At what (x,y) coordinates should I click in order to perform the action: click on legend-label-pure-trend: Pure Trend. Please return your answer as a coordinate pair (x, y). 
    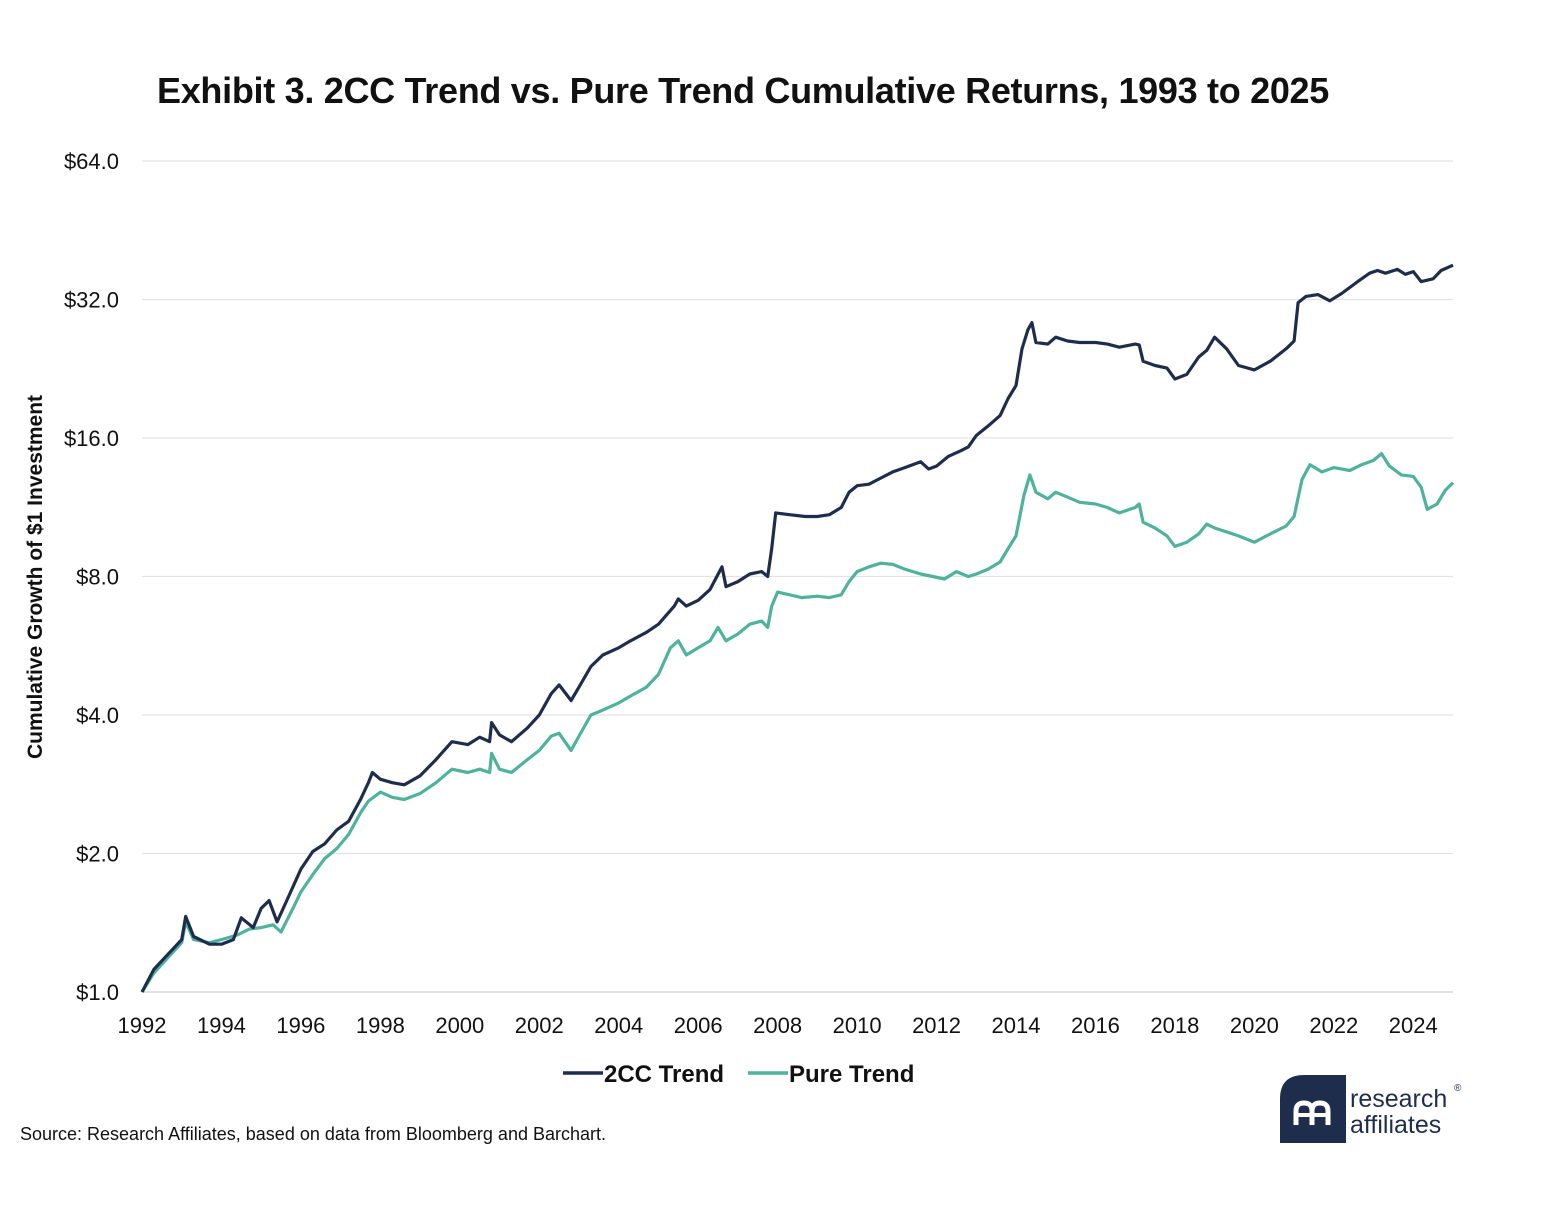
    Looking at the image, I should click on (851, 1074).